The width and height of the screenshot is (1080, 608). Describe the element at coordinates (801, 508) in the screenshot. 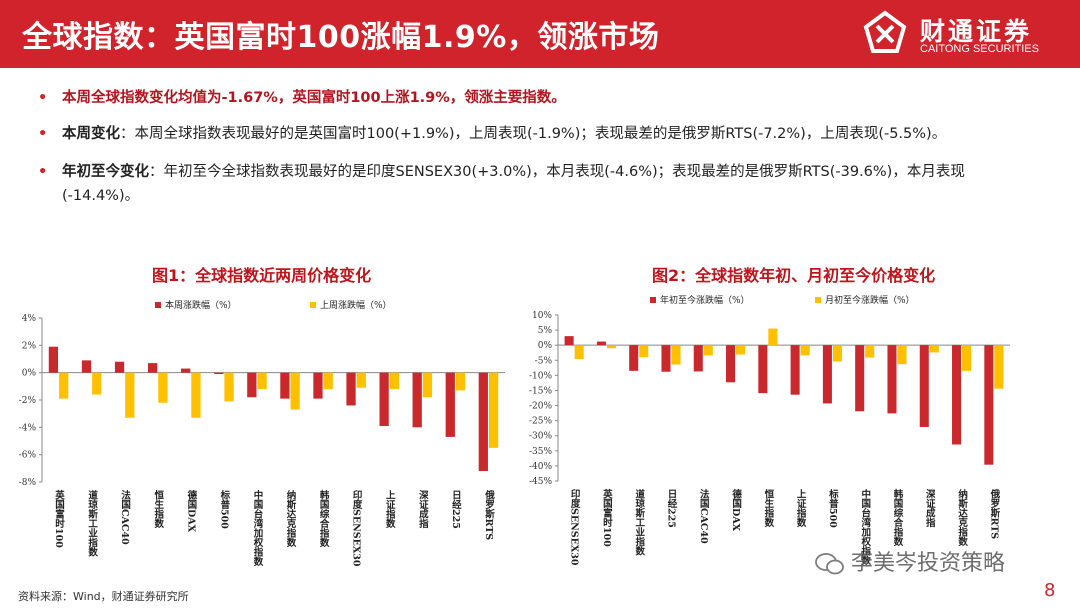

I see `chart2-category-label: 上证指数` at that location.